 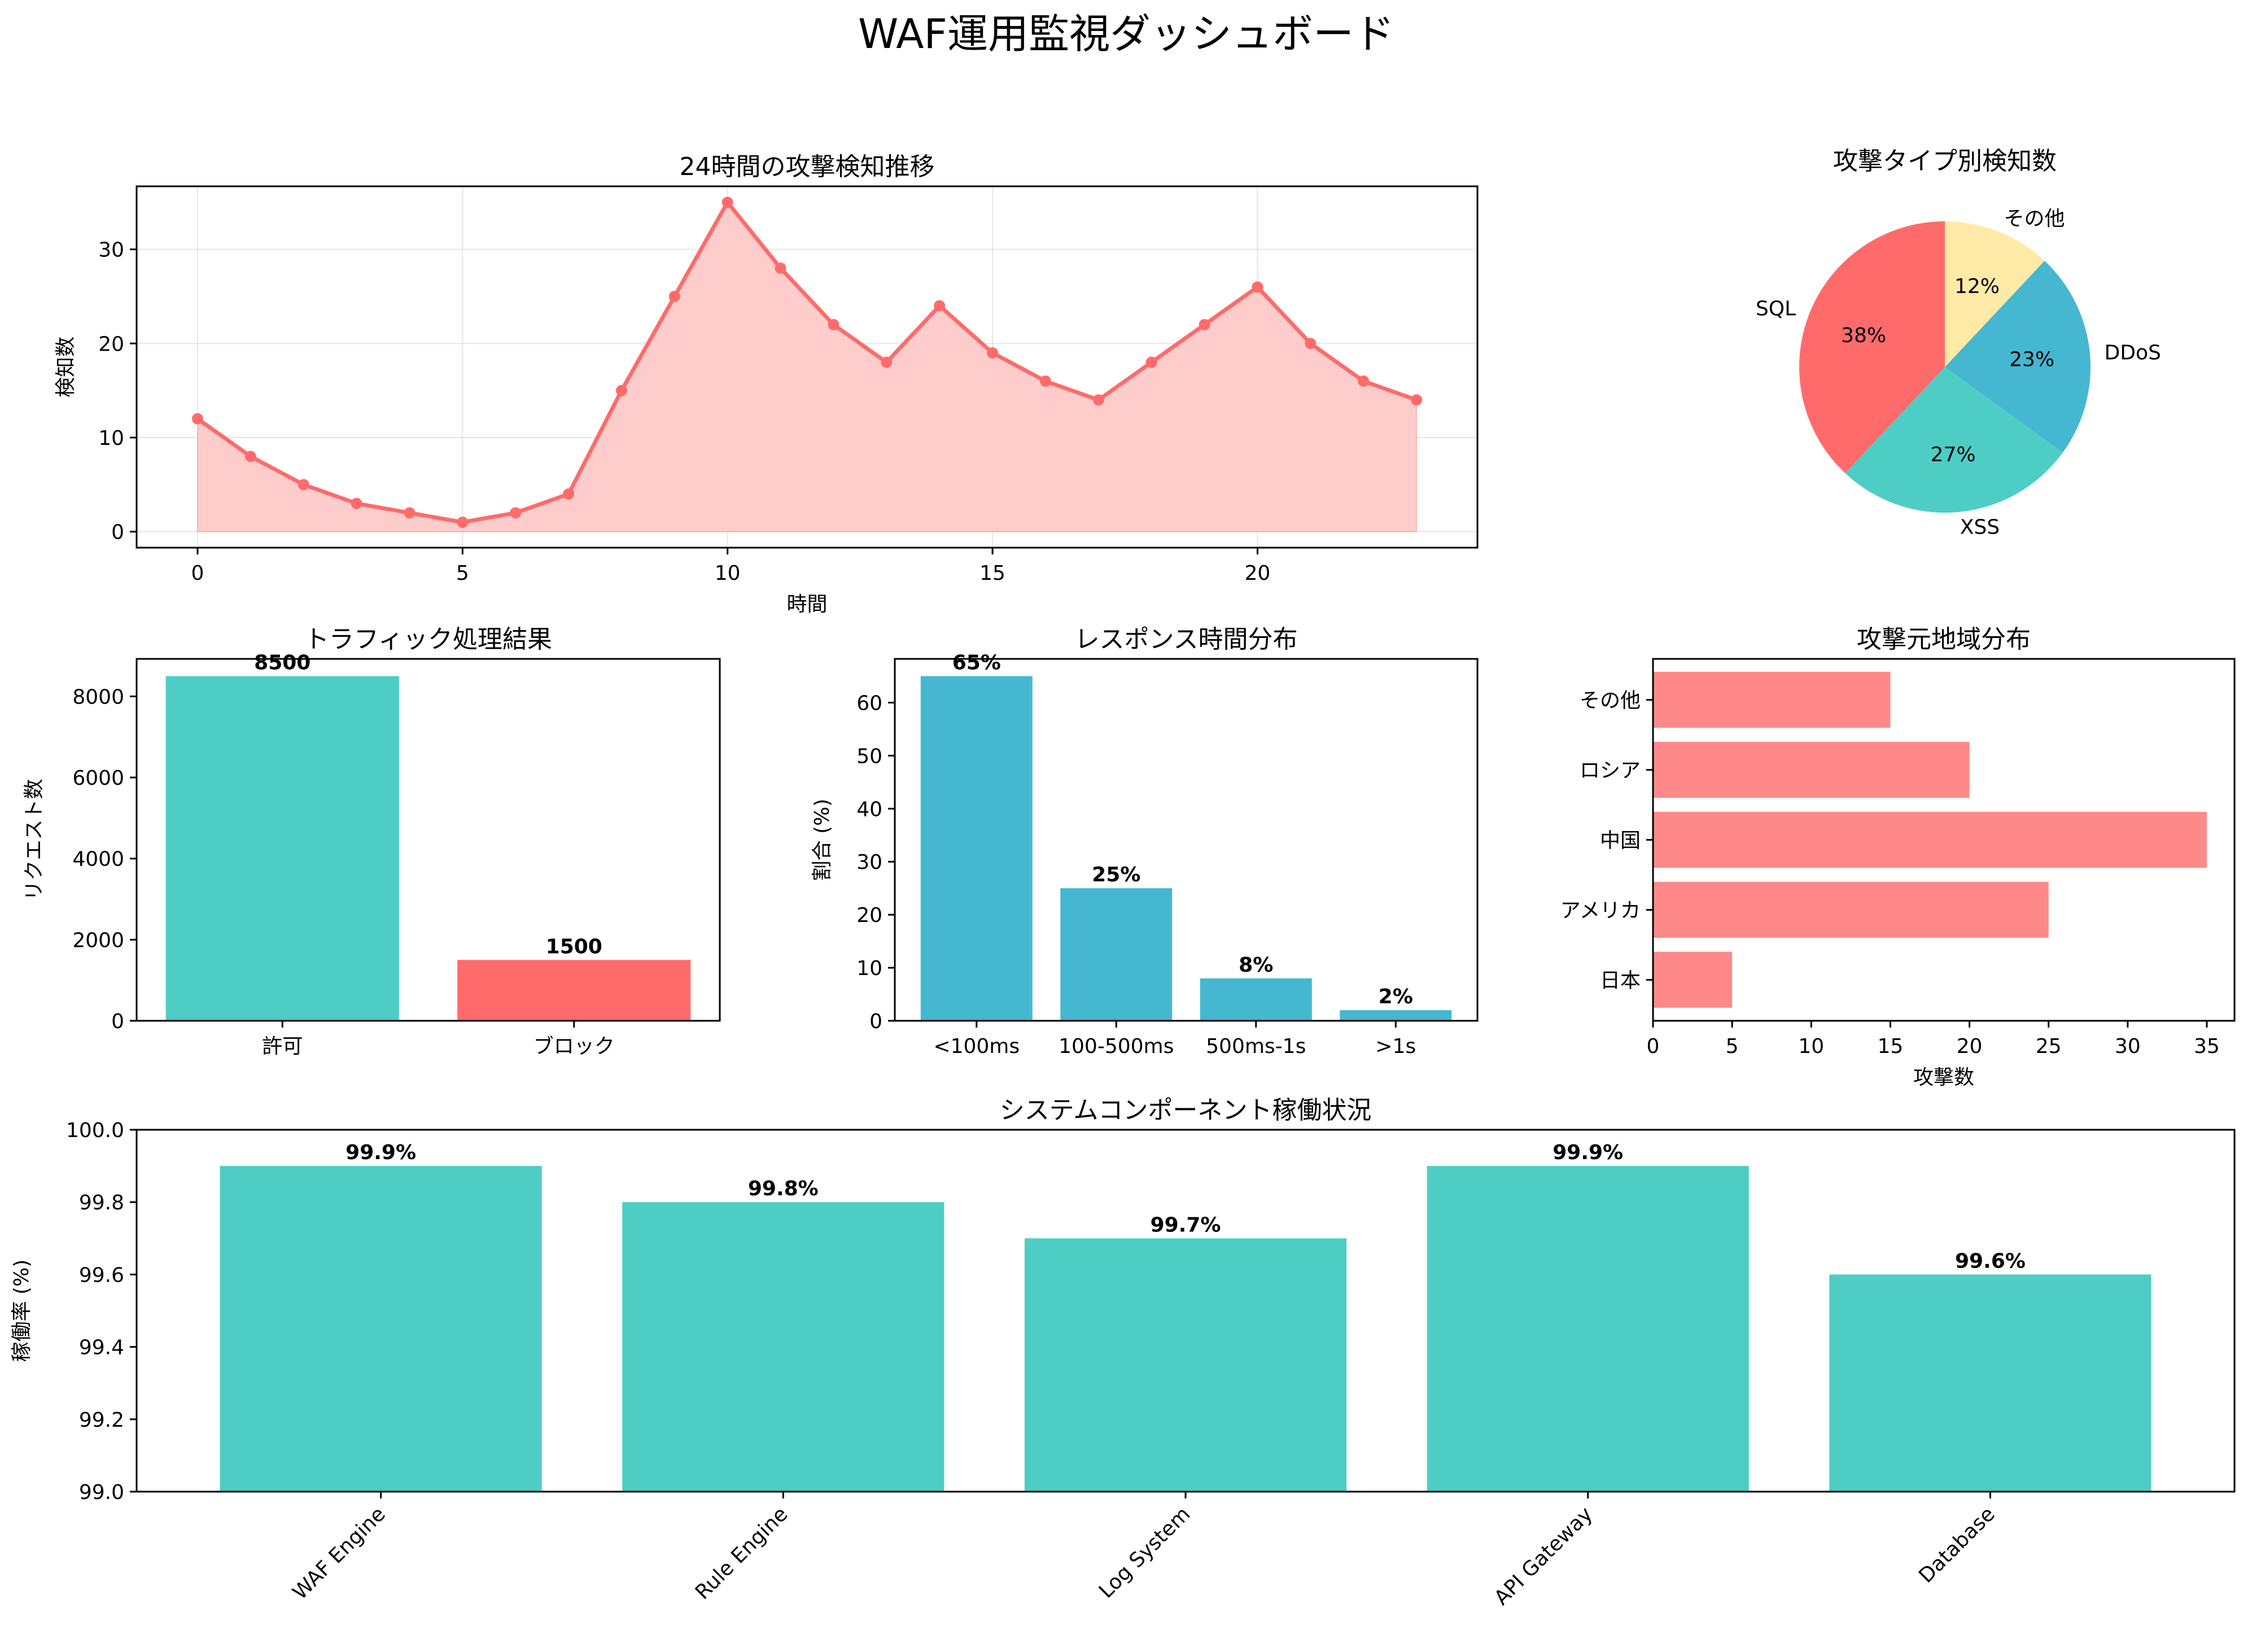 What do you see at coordinates (282, 663) in the screenshot?
I see `traffic-value-label: 8500` at bounding box center [282, 663].